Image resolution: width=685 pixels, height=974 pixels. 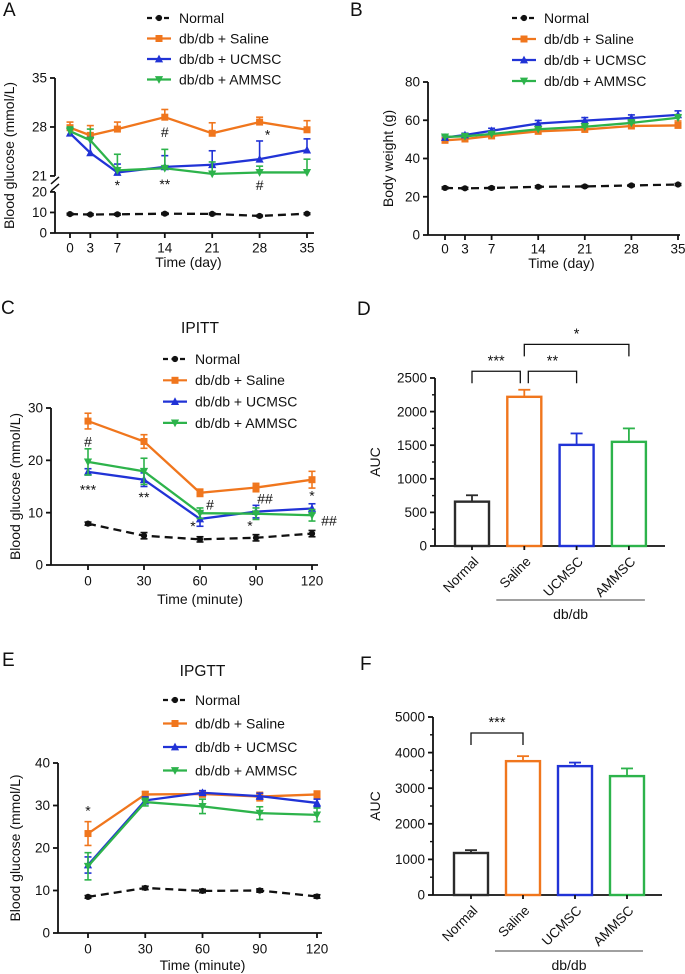 What do you see at coordinates (8, 308) in the screenshot?
I see `panel-letter-C: C` at bounding box center [8, 308].